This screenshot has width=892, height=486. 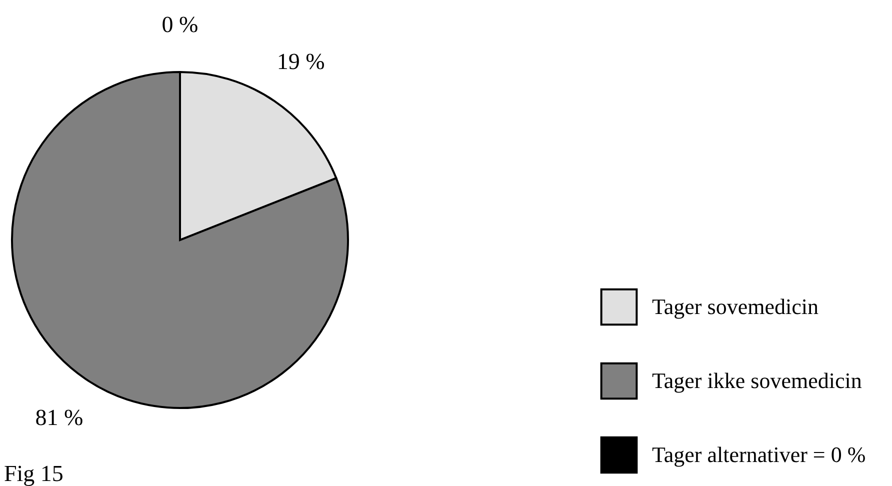 What do you see at coordinates (59, 417) in the screenshot?
I see `data-label: 81 %` at bounding box center [59, 417].